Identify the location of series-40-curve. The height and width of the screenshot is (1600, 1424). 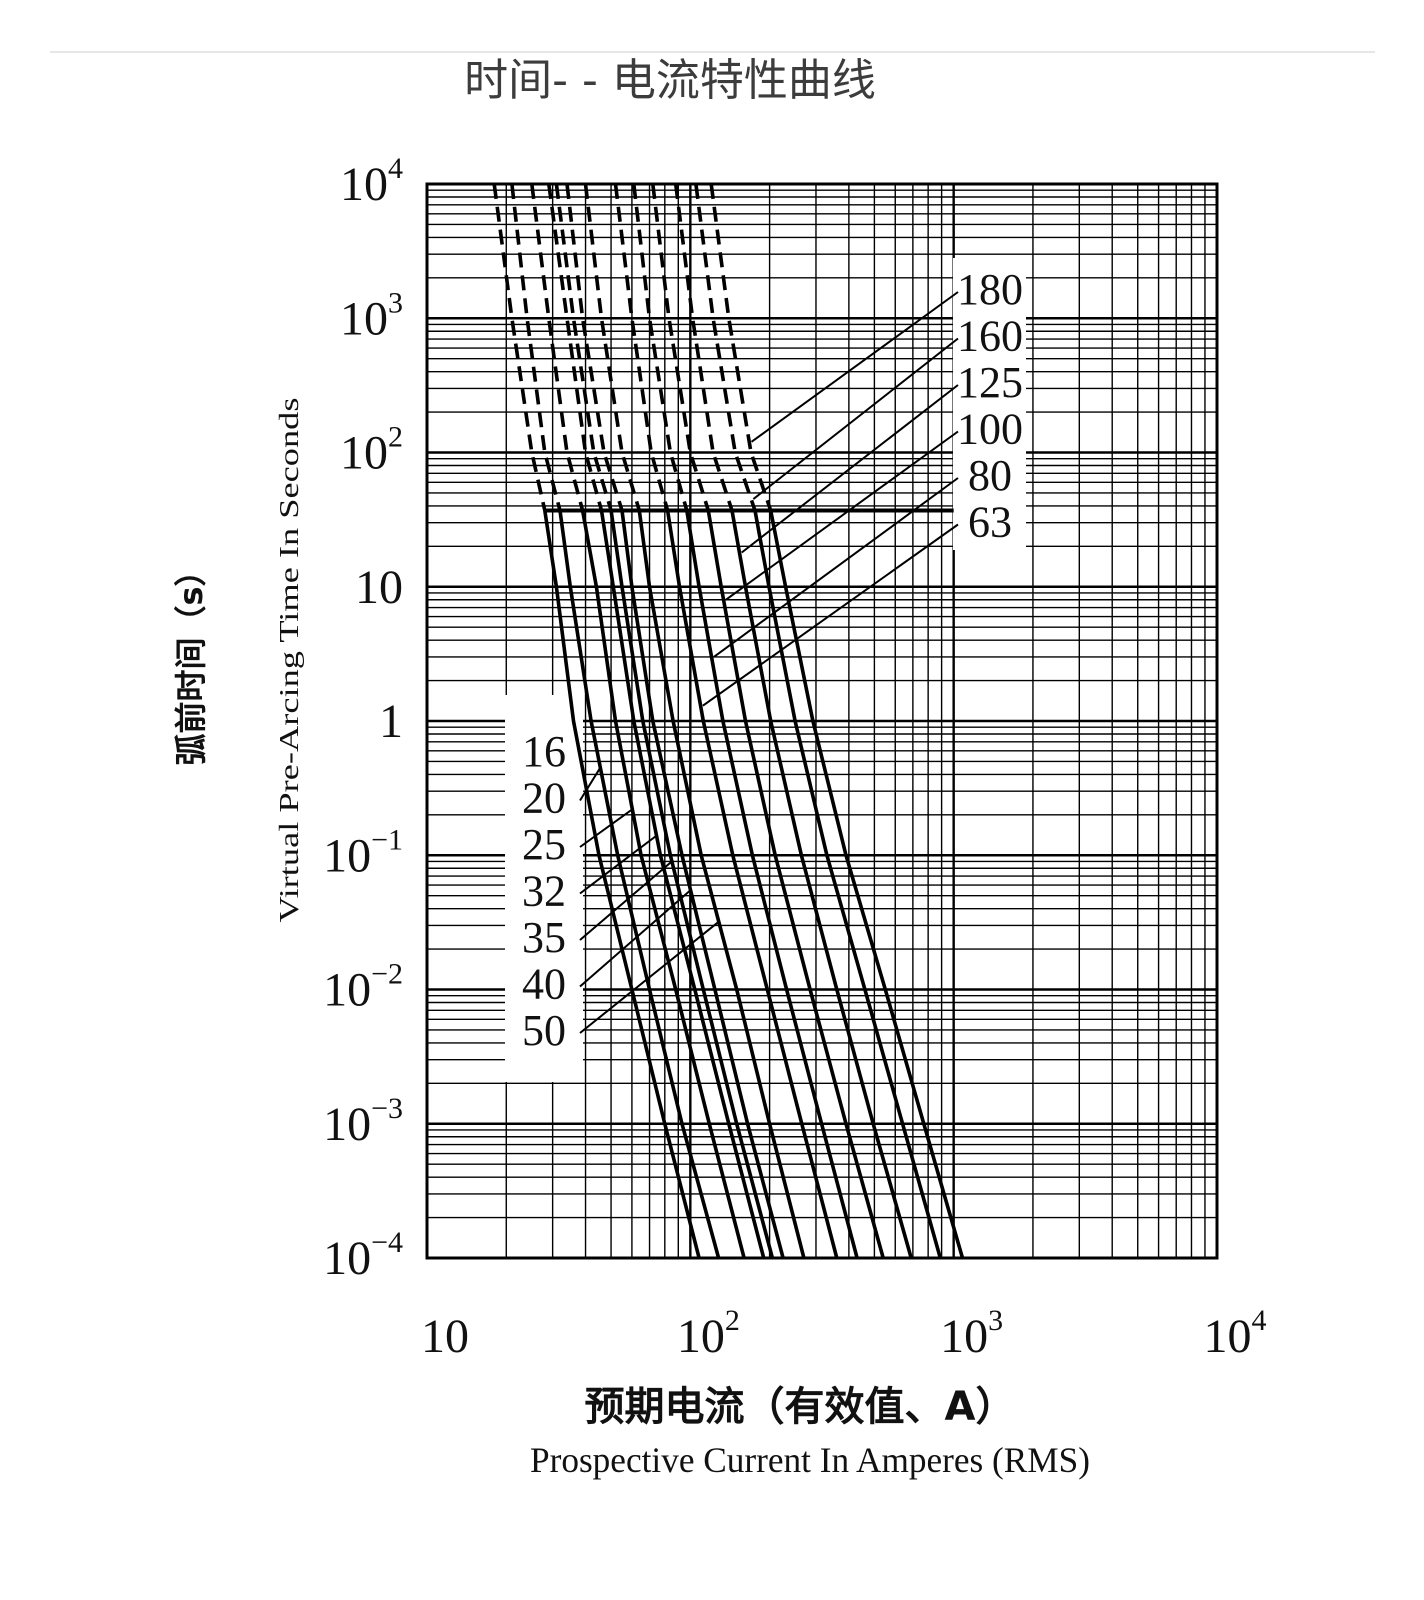
(702, 884).